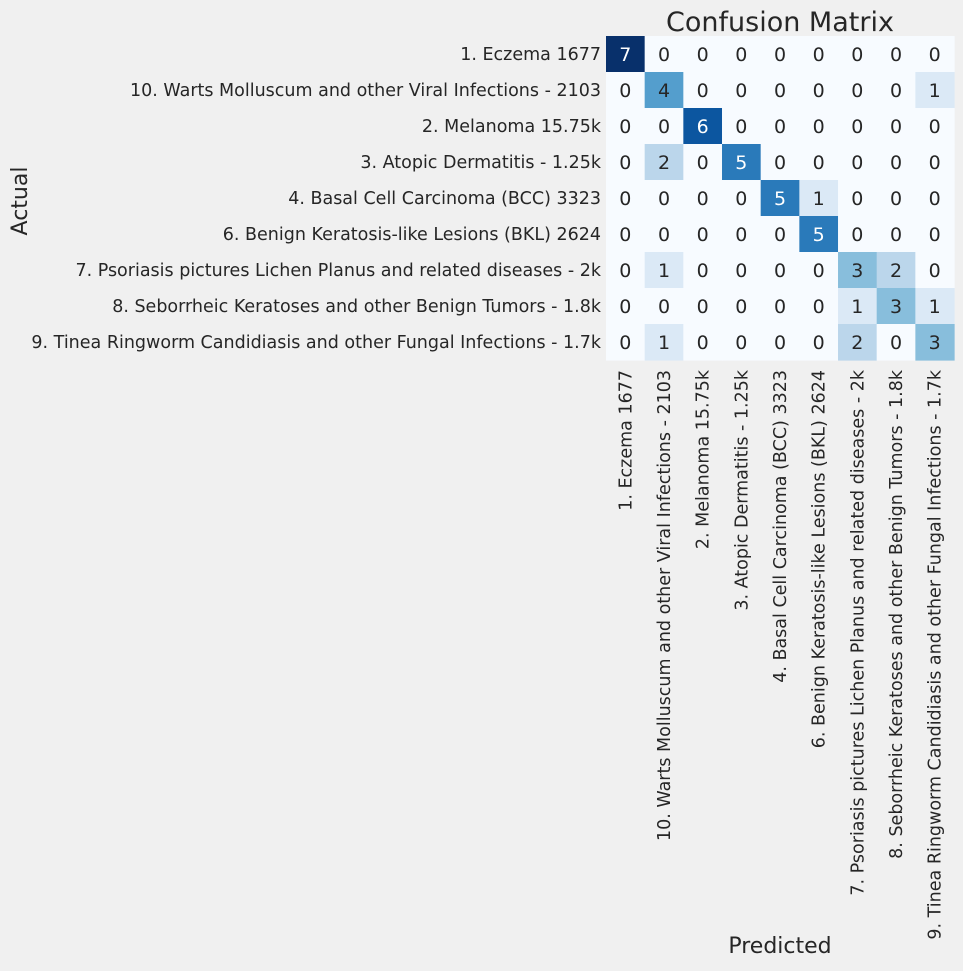 This screenshot has height=971, width=963. Describe the element at coordinates (626, 440) in the screenshot. I see `x-tick-label: 1. Eczema 1677` at that location.